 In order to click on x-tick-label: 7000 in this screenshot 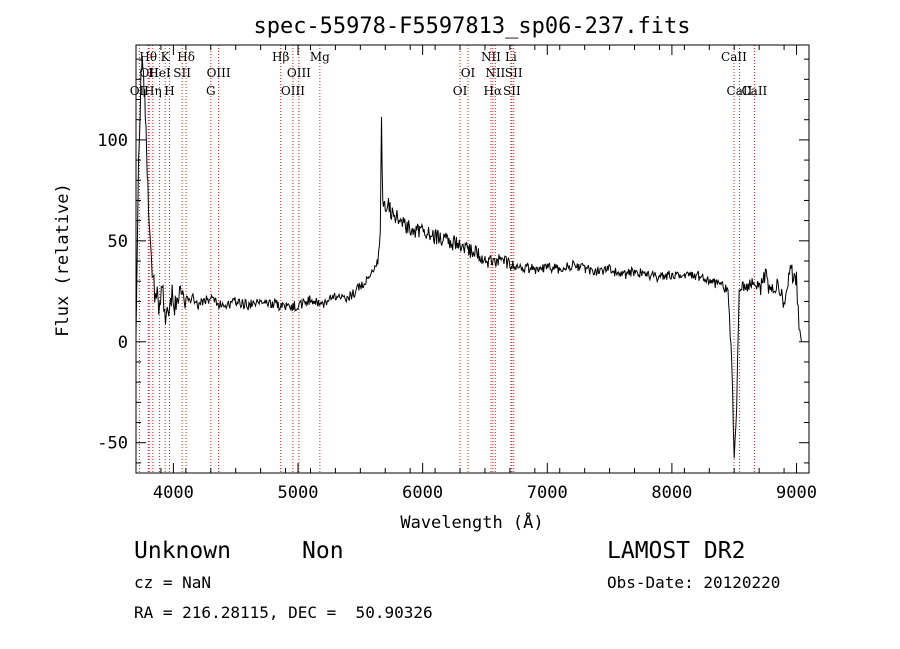, I will do `click(547, 493)`.